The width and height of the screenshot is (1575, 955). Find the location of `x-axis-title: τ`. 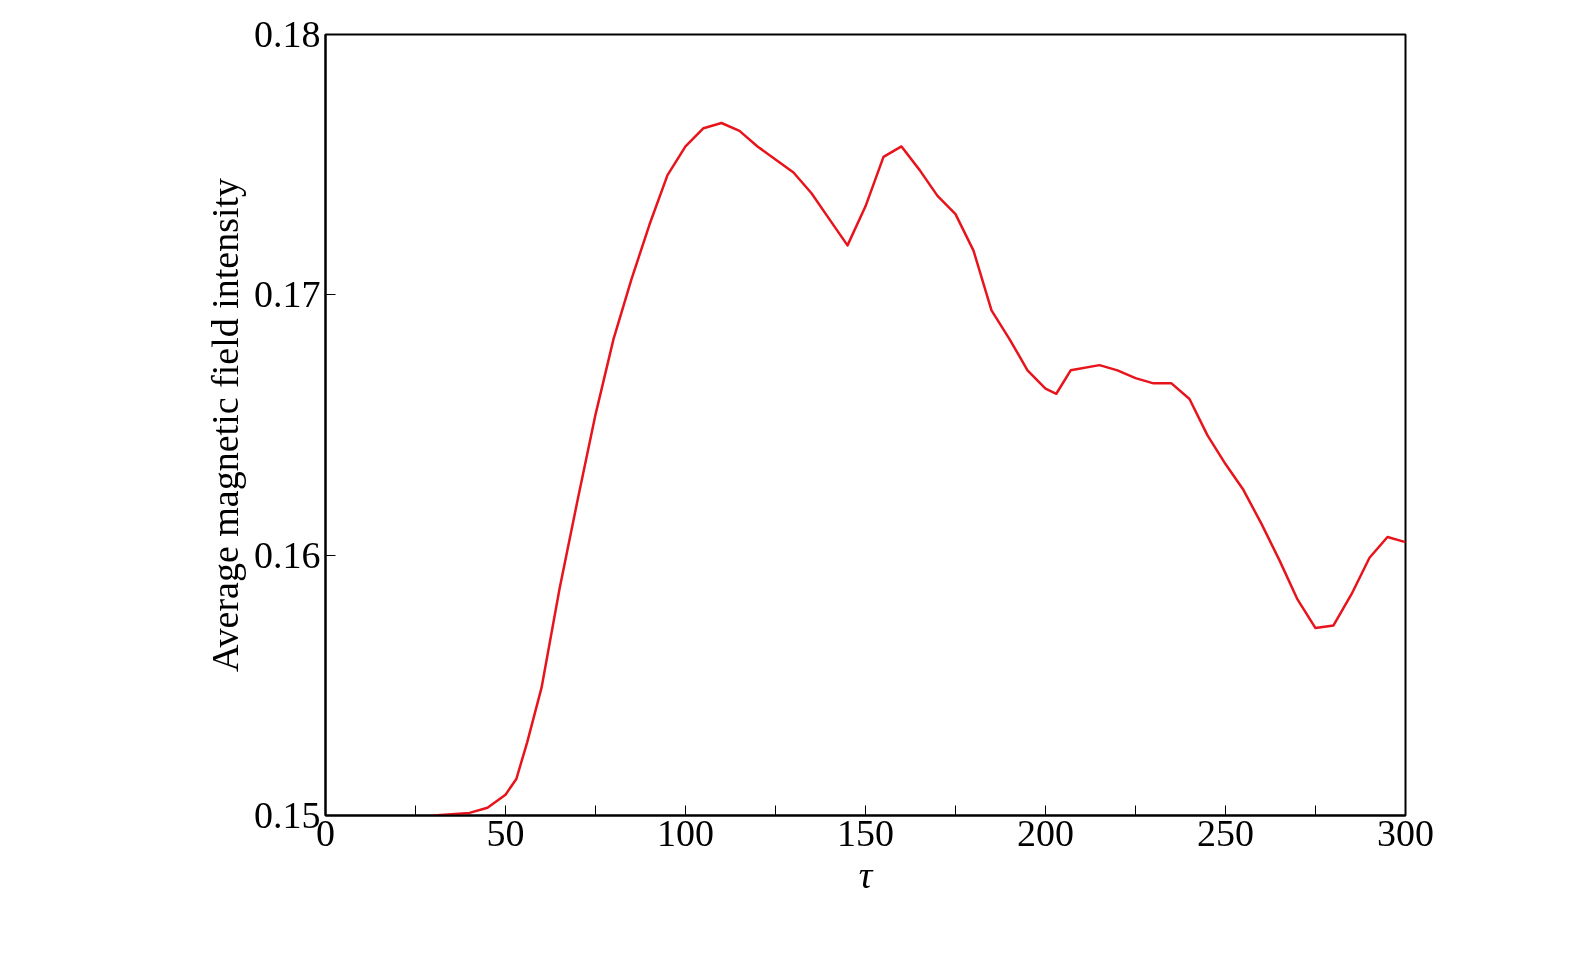

x-axis-title: τ is located at coordinates (866, 874).